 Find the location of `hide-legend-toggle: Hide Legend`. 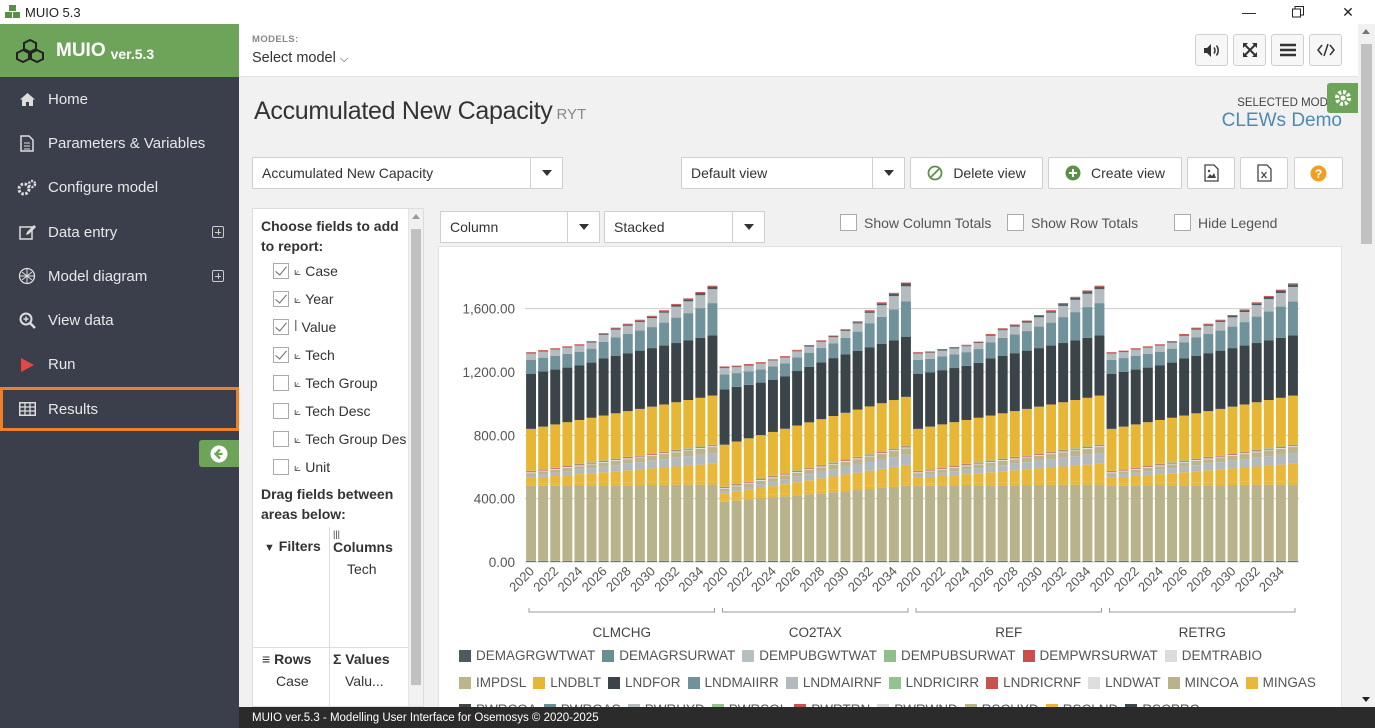

hide-legend-toggle: Hide Legend is located at coordinates (1225, 222).